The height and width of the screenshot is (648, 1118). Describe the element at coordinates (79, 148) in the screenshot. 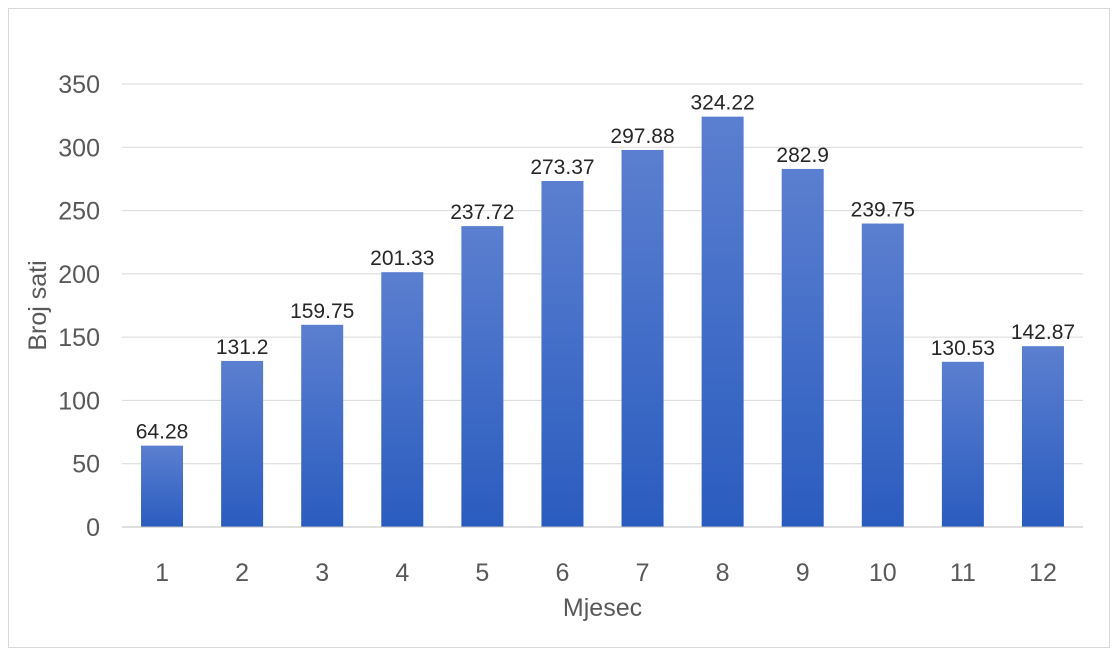

I see `y-tick-label: 300` at that location.